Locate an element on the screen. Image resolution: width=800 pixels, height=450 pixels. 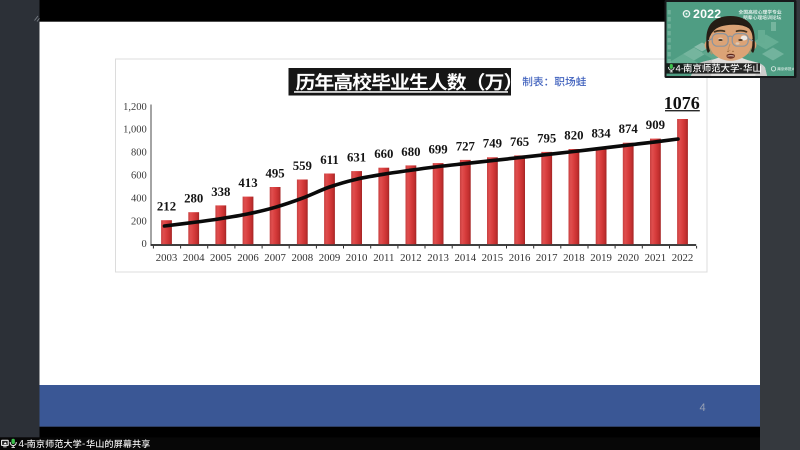
svg-text: 2007 is located at coordinates (275, 258).